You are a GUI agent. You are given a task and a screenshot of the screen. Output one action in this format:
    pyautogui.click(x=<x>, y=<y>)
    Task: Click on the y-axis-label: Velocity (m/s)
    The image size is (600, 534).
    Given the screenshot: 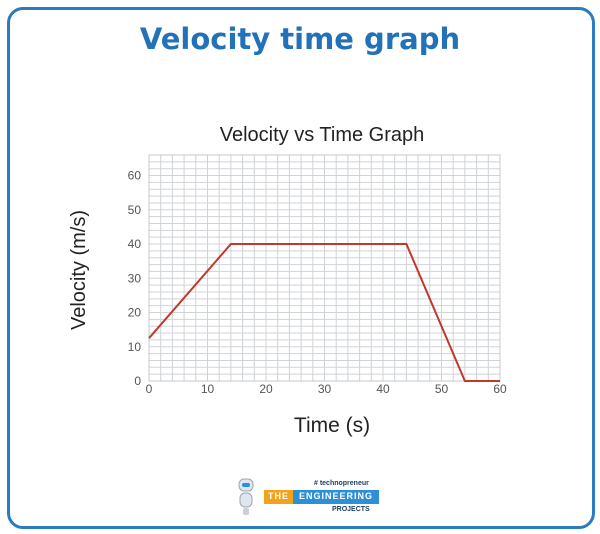 What is the action you would take?
    pyautogui.click(x=79, y=270)
    